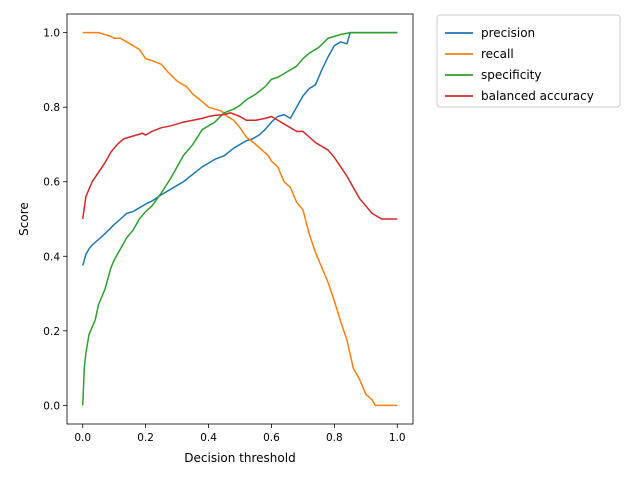 The image size is (640, 484). What do you see at coordinates (537, 96) in the screenshot?
I see `legend-label: balanced accuracy` at bounding box center [537, 96].